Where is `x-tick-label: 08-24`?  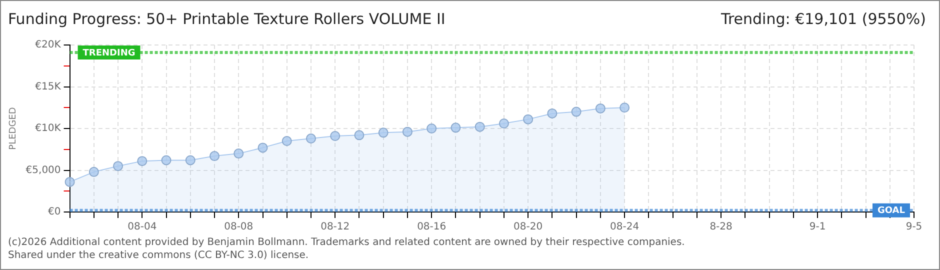 x-tick-label: 08-24 is located at coordinates (625, 227).